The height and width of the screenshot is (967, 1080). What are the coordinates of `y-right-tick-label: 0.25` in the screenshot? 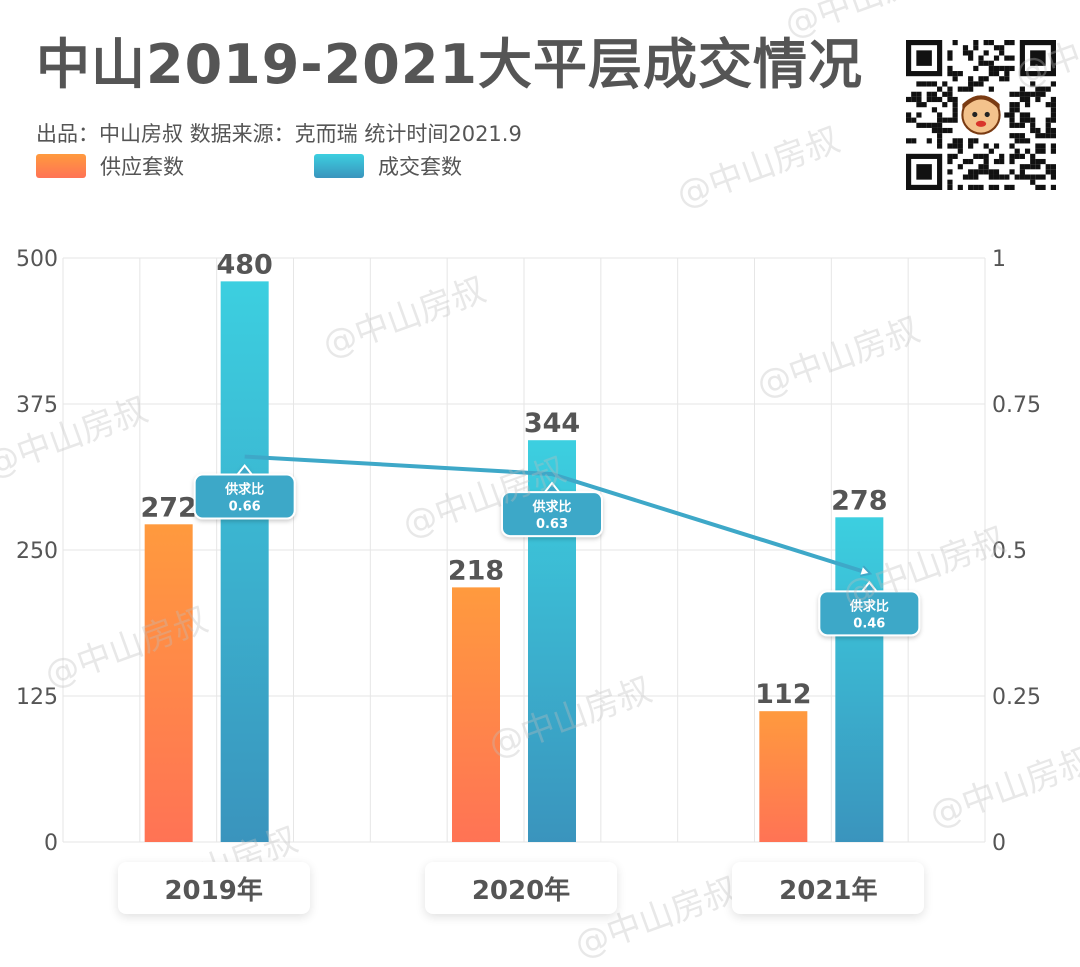 It's located at (1016, 697).